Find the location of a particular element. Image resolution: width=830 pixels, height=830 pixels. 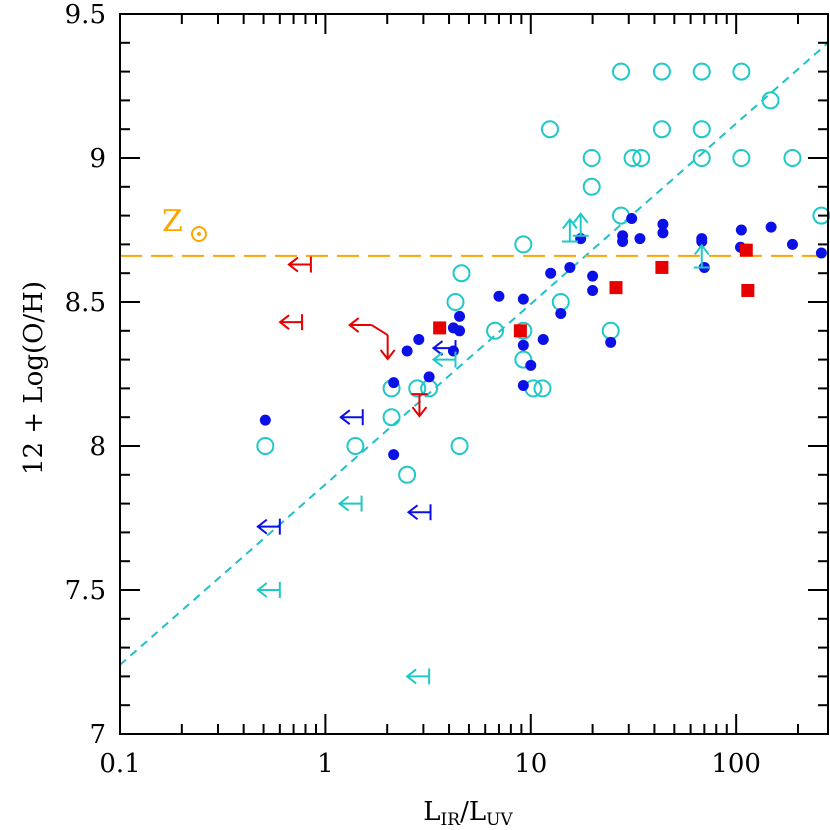

y-tick-label: 8.5 is located at coordinates (85, 303).